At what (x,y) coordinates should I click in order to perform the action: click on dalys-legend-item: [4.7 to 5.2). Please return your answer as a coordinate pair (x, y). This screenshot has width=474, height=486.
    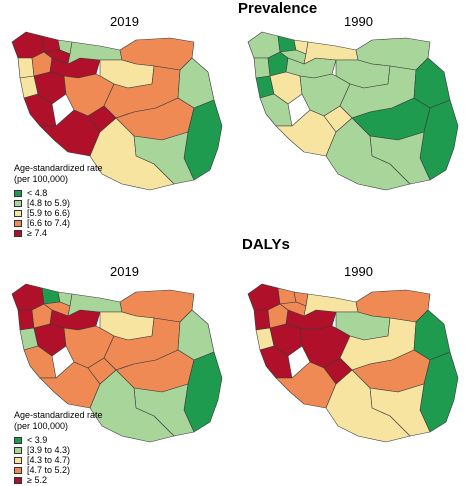
    Looking at the image, I should click on (58, 470).